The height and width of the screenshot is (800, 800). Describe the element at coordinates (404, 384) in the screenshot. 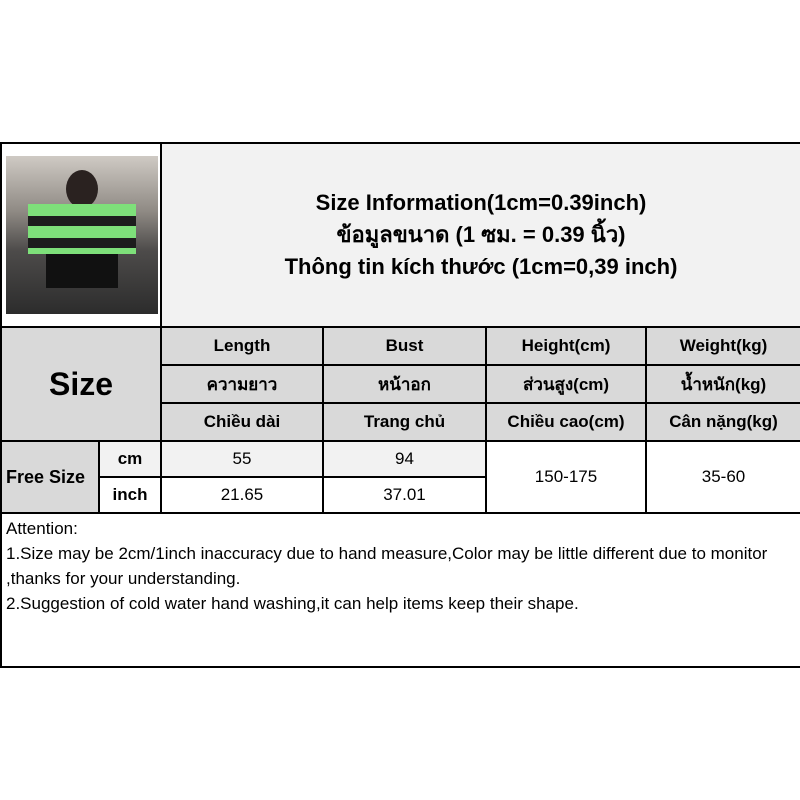

I see `col-bust-th: หน้าอก` at that location.